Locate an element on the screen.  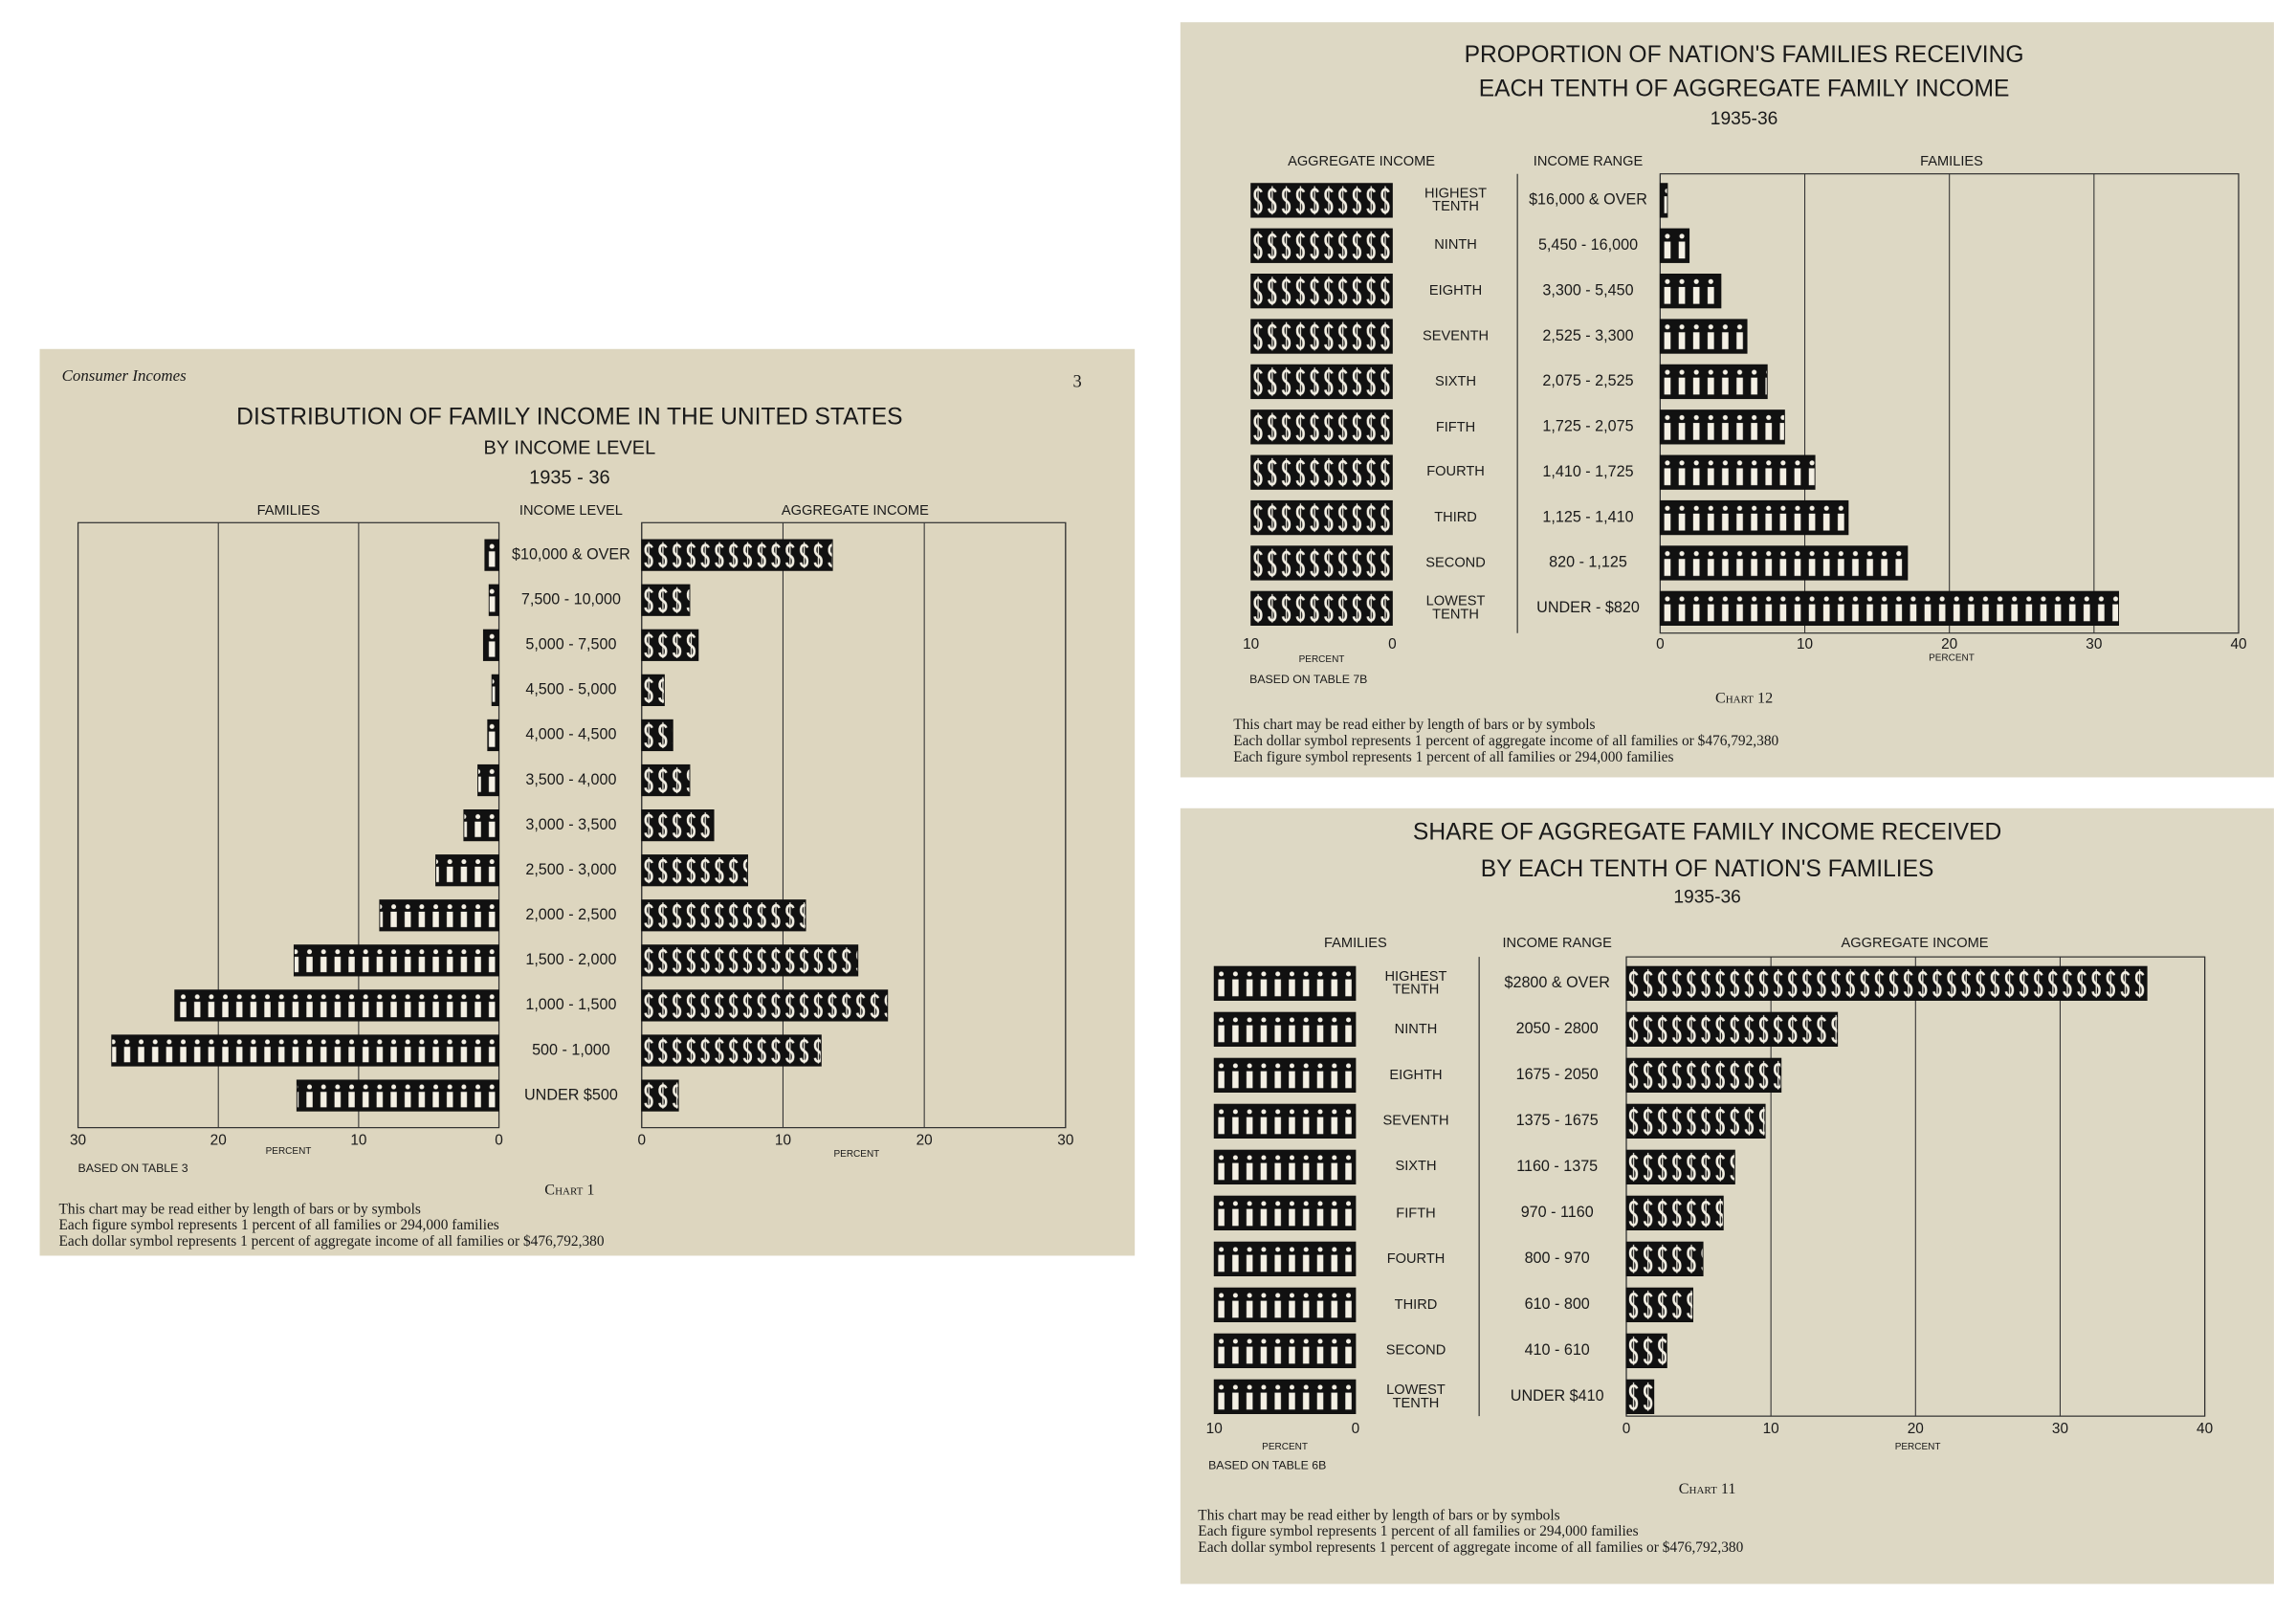
row-label: 7,500 - 10,000 is located at coordinates (571, 599).